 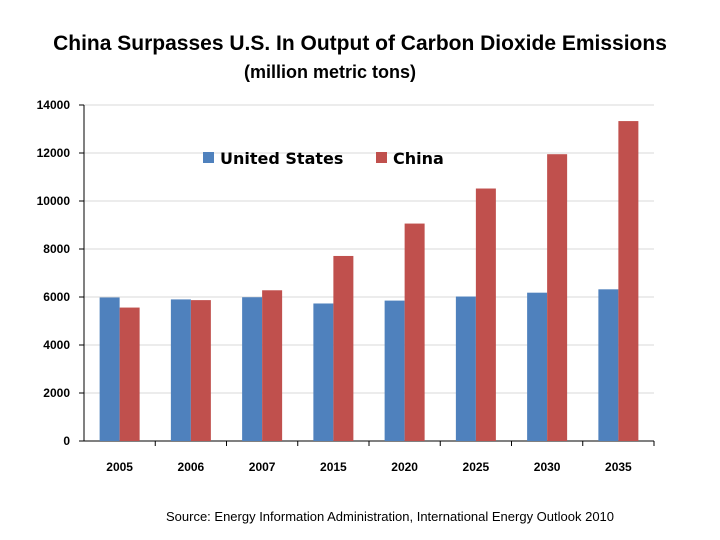 I want to click on y-tick-label: 8000, so click(x=56, y=249).